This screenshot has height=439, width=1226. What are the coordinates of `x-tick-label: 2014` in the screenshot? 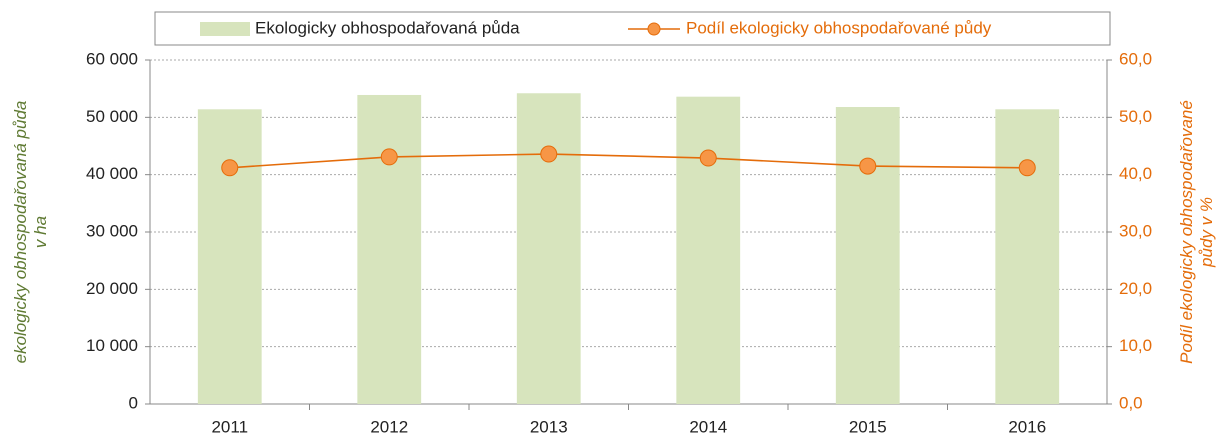 It's located at (708, 426).